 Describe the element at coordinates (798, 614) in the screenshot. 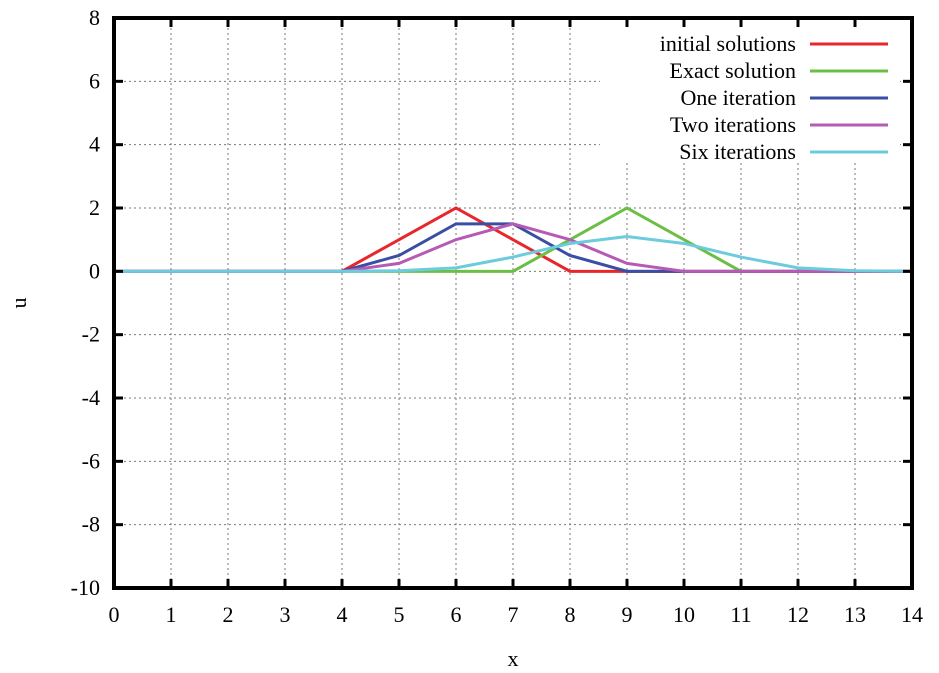

I see `x-tick-label: 12` at that location.